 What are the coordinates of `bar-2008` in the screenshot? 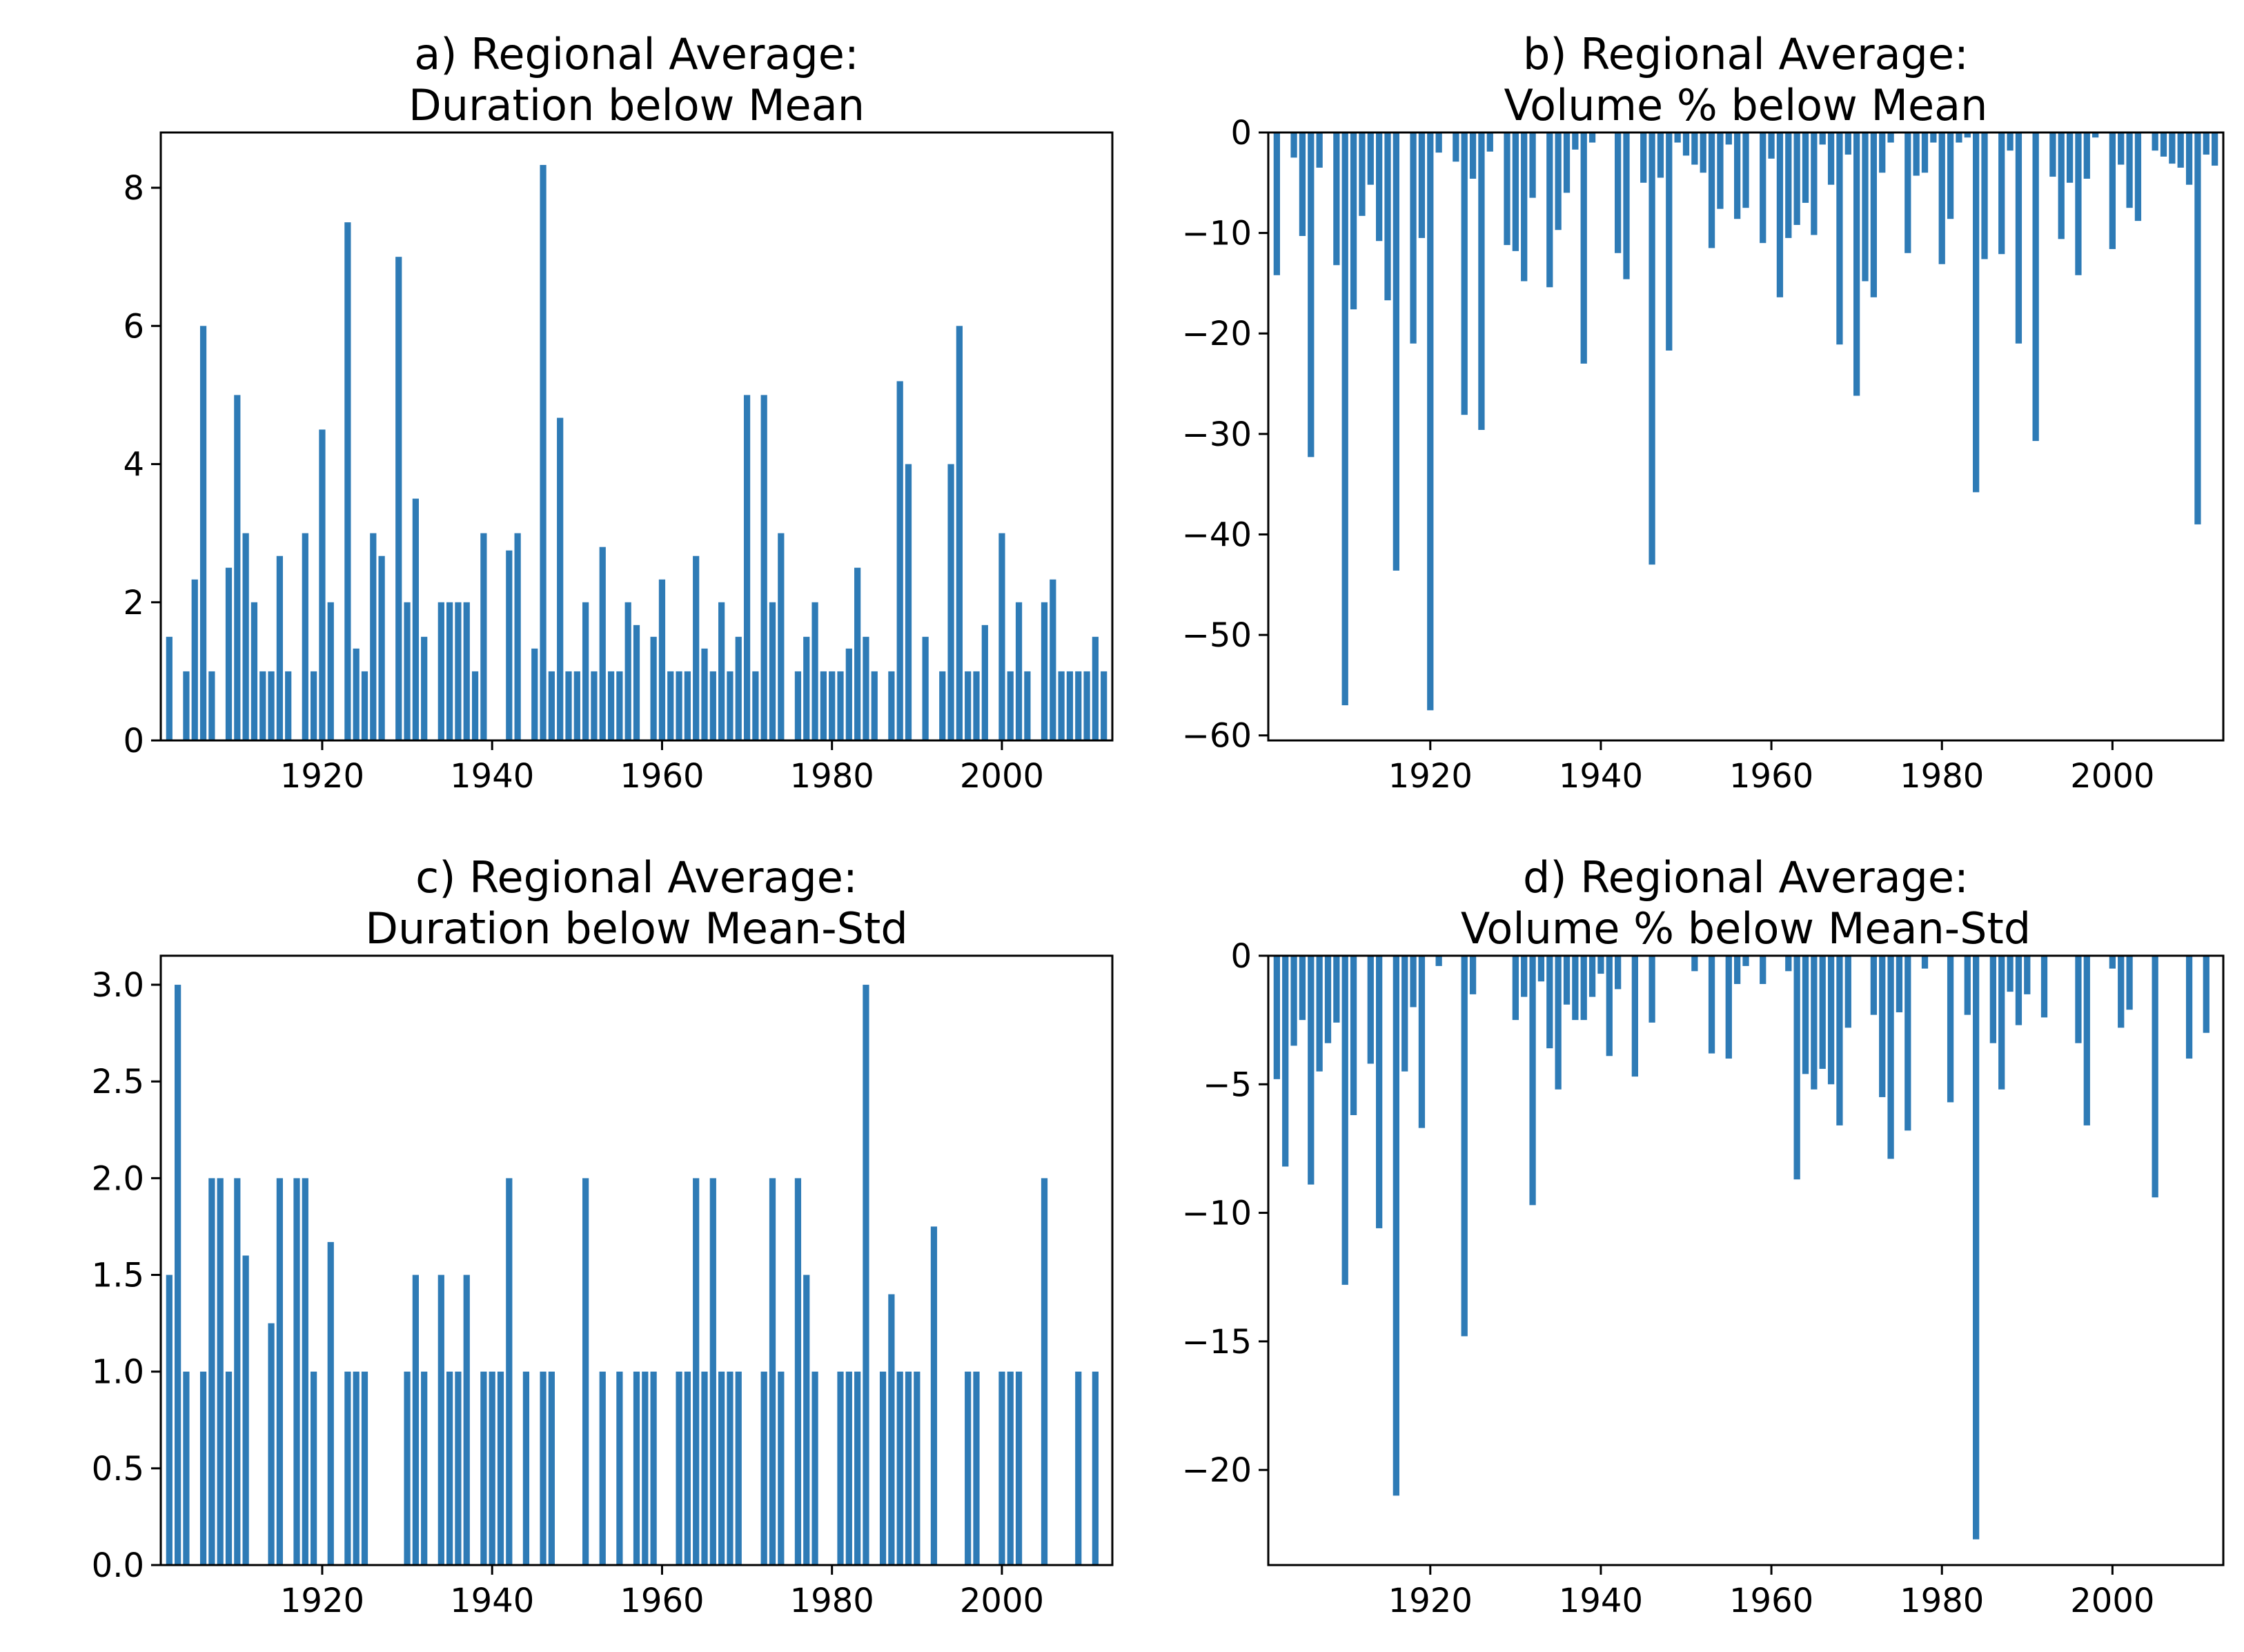 It's located at (1070, 705).